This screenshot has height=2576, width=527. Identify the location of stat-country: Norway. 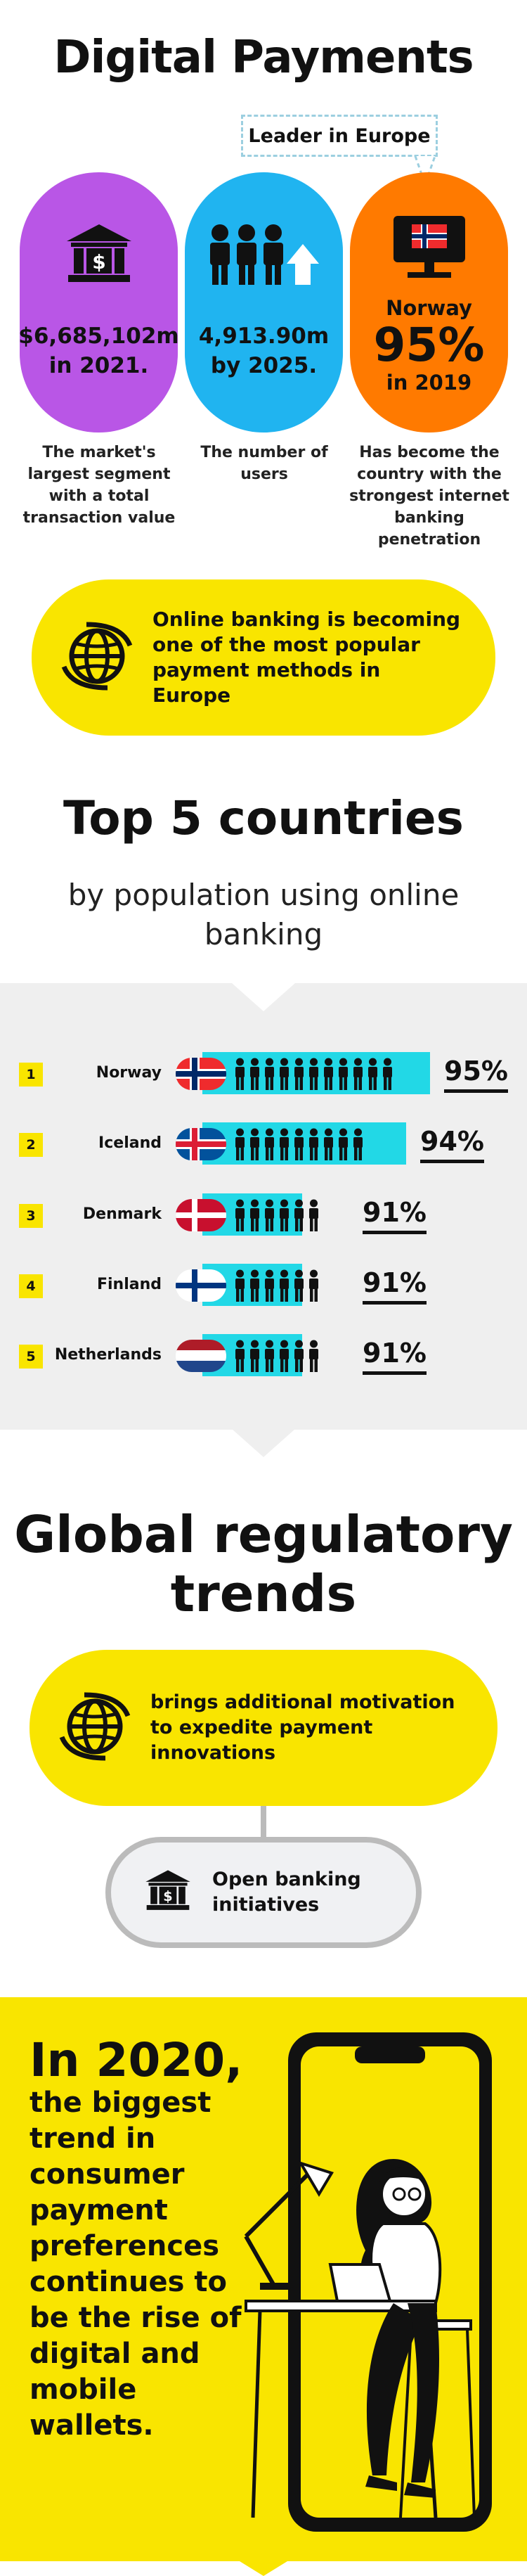
(429, 308).